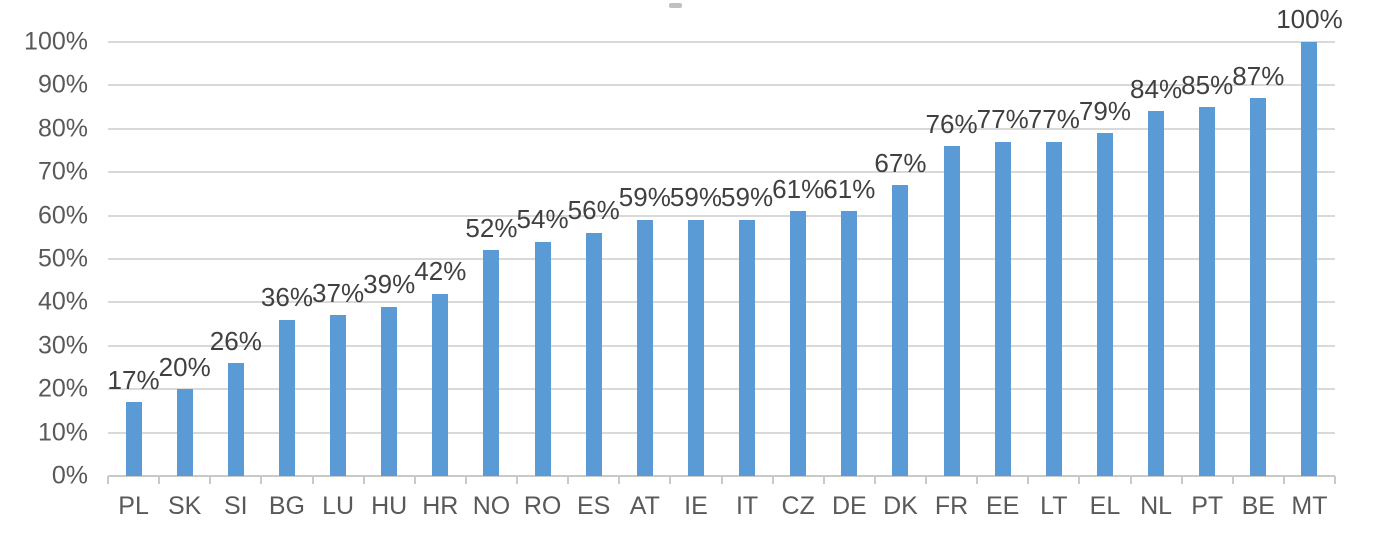 The height and width of the screenshot is (533, 1379). I want to click on x-axis-label: NL, so click(1156, 506).